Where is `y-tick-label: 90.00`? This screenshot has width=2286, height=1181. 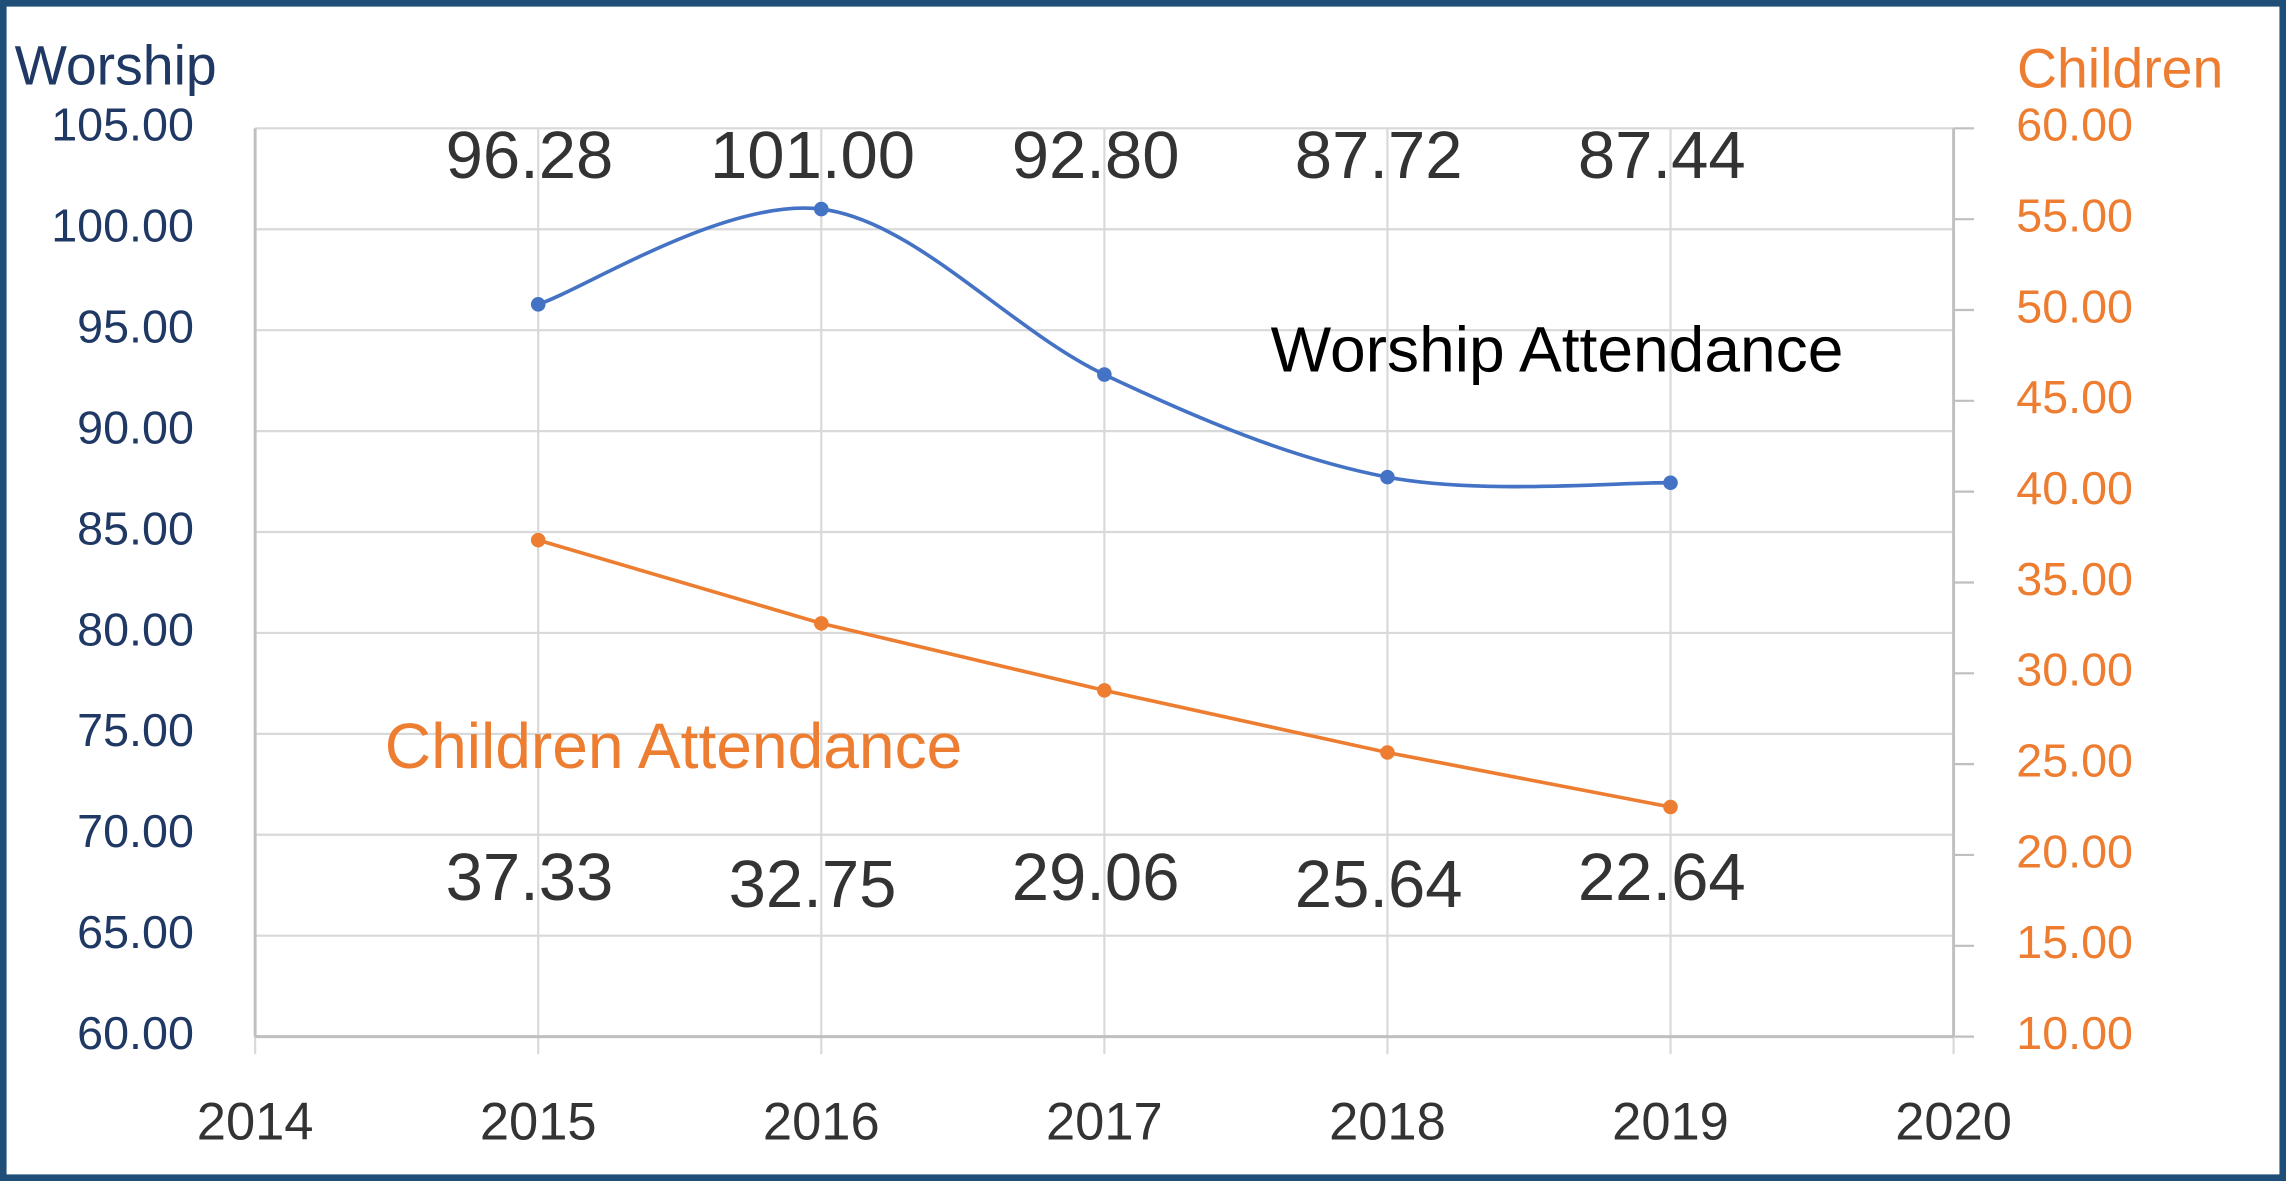 y-tick-label: 90.00 is located at coordinates (135, 427).